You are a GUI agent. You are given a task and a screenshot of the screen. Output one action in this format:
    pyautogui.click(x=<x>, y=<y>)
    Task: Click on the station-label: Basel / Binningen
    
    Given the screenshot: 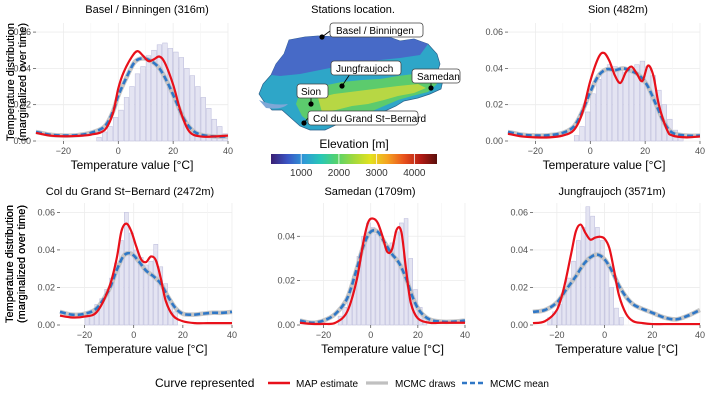 What is the action you would take?
    pyautogui.click(x=375, y=31)
    